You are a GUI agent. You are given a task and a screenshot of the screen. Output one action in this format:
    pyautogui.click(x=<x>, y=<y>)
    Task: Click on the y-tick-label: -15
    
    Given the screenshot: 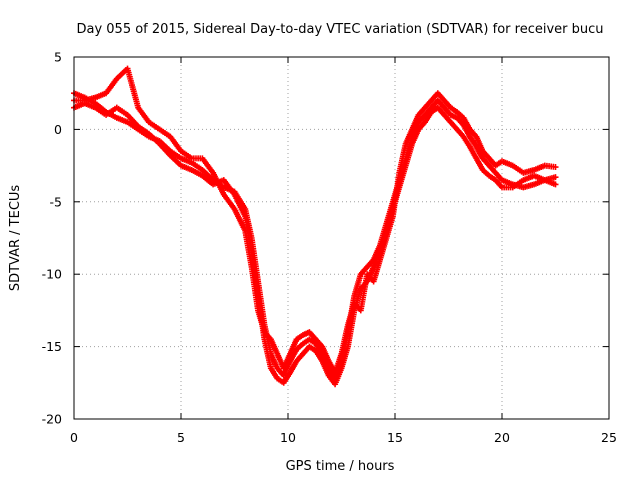 What is the action you would take?
    pyautogui.click(x=52, y=346)
    